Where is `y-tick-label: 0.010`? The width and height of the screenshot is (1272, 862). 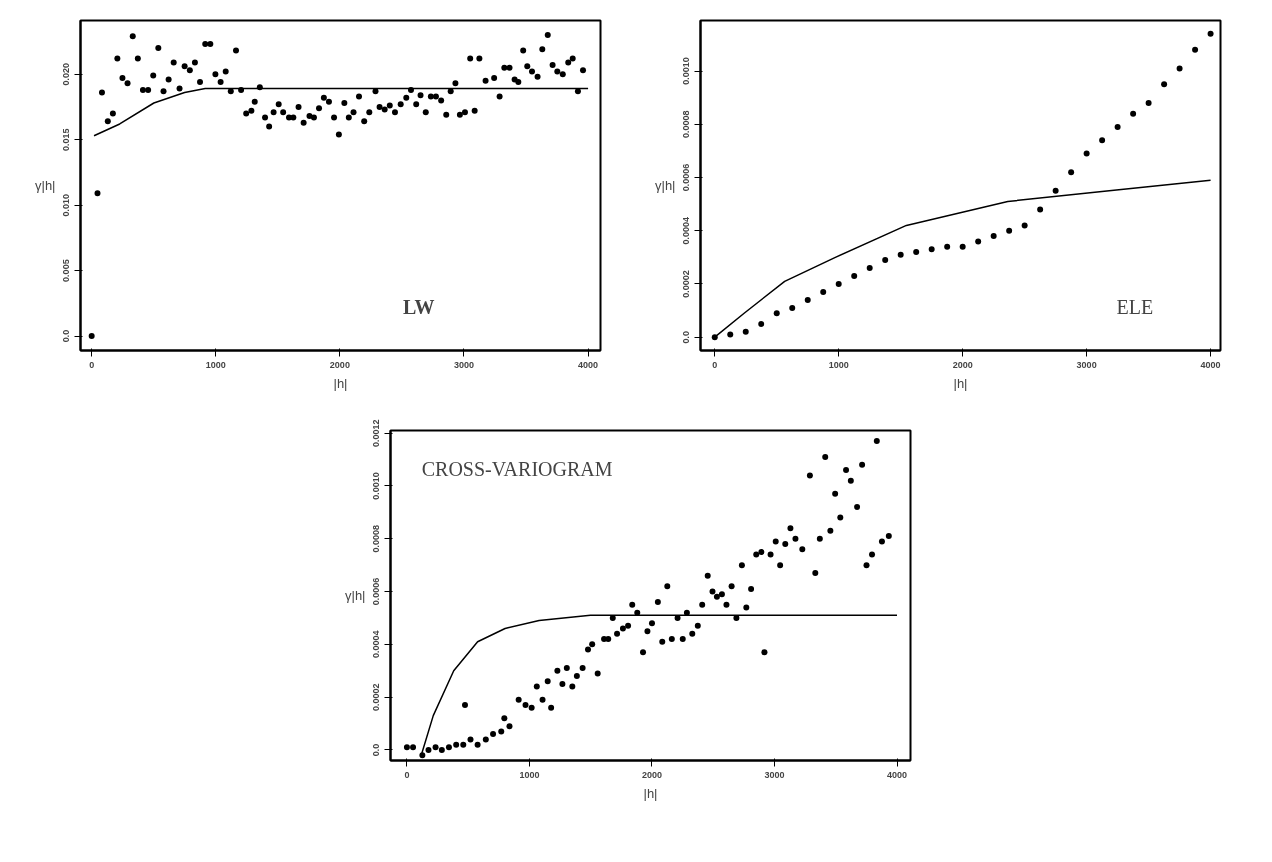 y-tick-label: 0.010 is located at coordinates (66, 205).